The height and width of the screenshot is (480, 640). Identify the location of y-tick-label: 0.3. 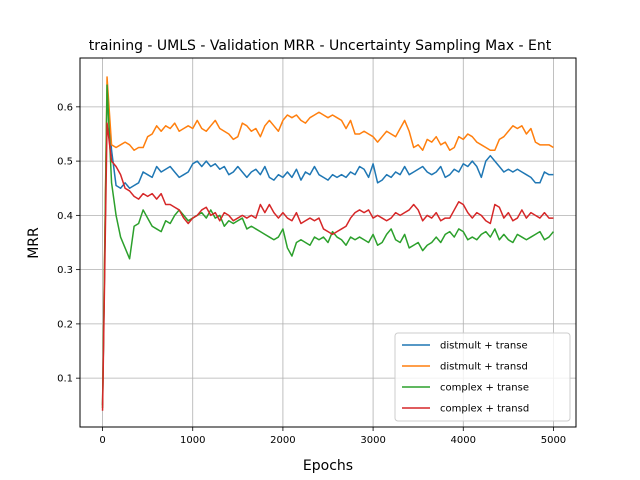
(65, 270).